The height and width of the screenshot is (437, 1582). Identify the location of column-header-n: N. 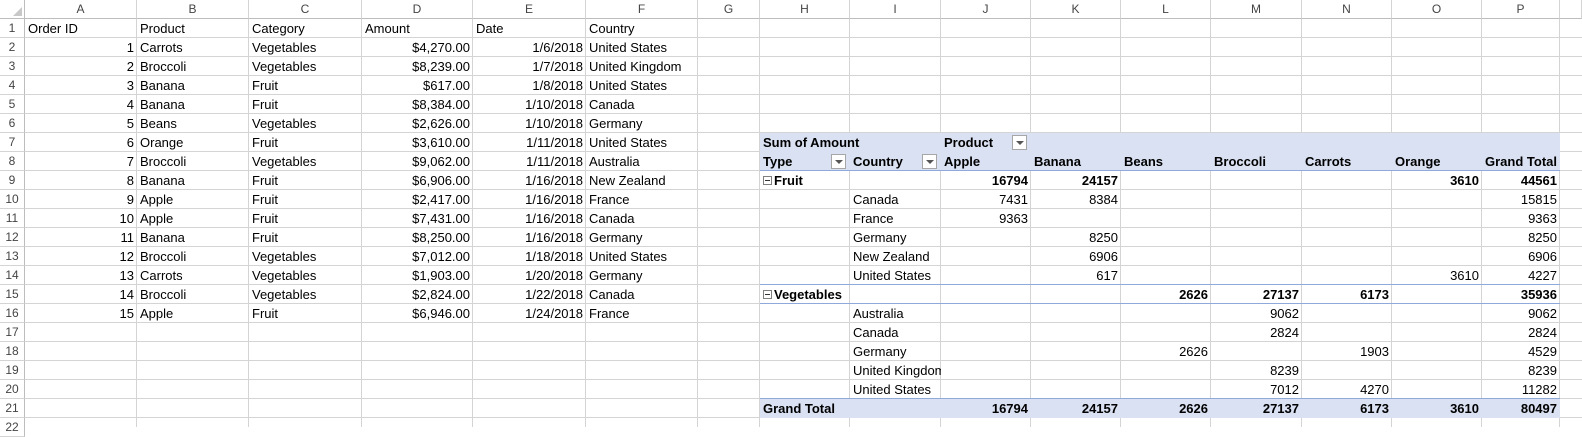
(1347, 9).